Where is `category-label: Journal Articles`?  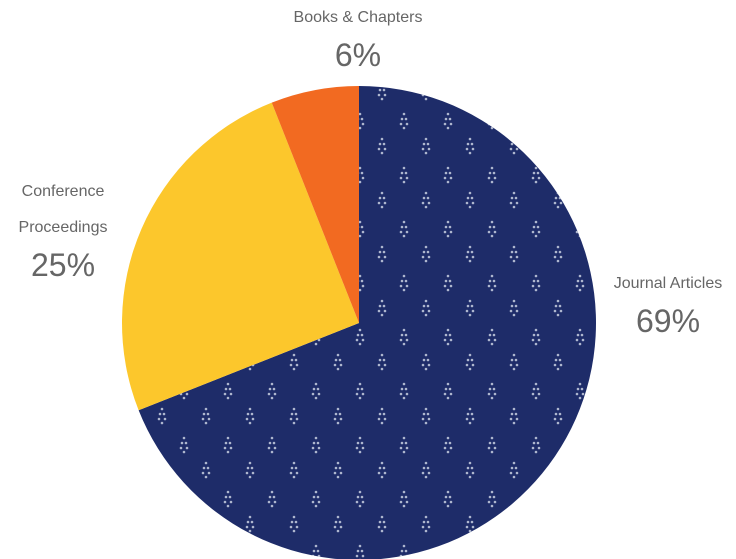
category-label: Journal Articles is located at coordinates (668, 283).